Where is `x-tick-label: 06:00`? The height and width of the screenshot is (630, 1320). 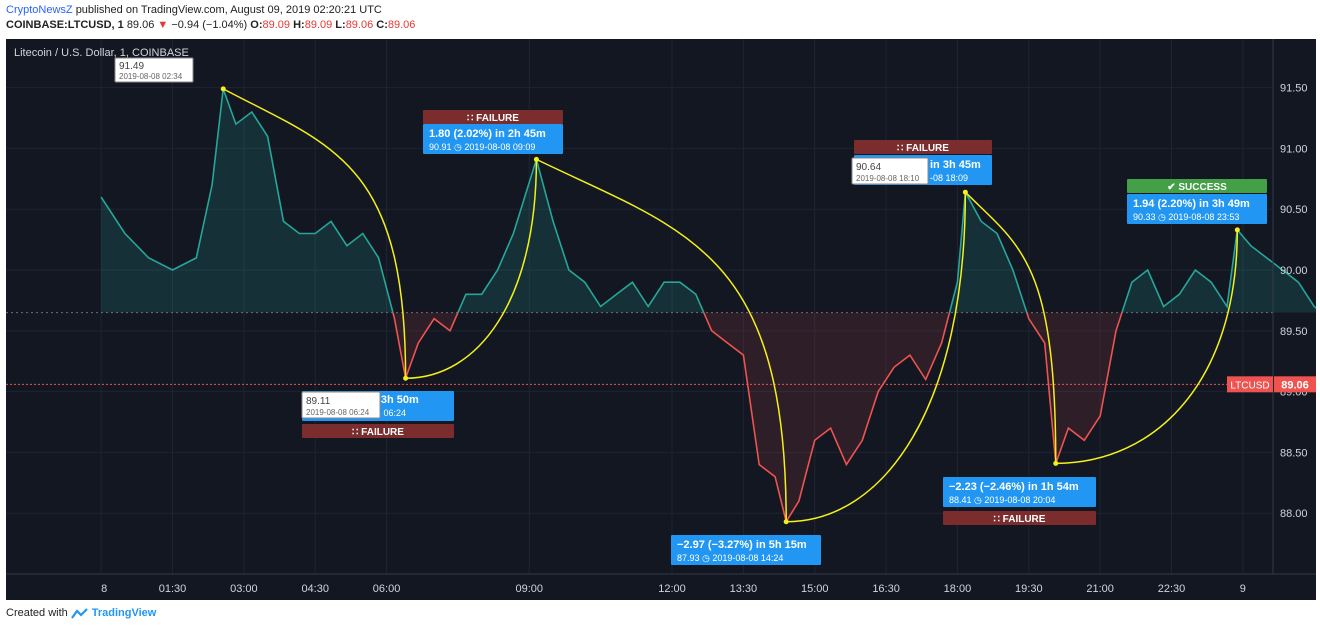
x-tick-label: 06:00 is located at coordinates (387, 589).